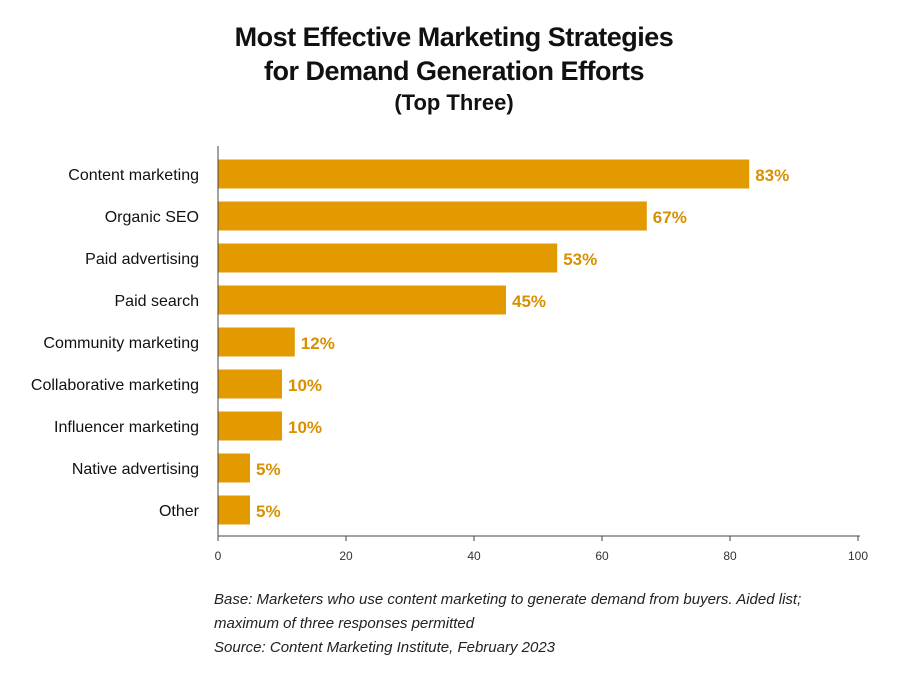 This screenshot has height=674, width=908. Describe the element at coordinates (858, 556) in the screenshot. I see `x-tick-label-100: 100` at that location.